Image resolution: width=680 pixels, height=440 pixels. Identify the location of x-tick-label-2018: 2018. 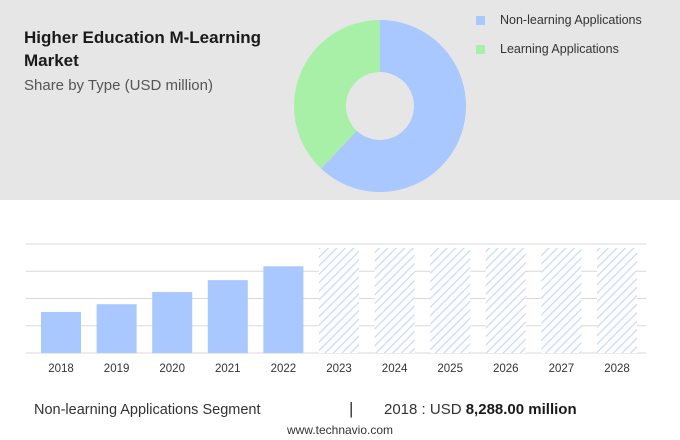
(61, 369).